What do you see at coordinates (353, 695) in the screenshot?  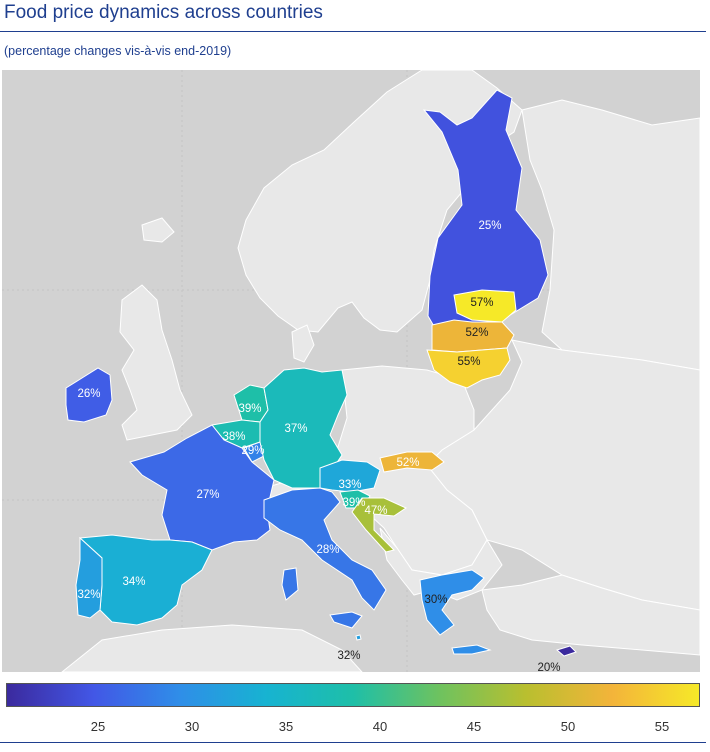 I see `colorbar` at bounding box center [353, 695].